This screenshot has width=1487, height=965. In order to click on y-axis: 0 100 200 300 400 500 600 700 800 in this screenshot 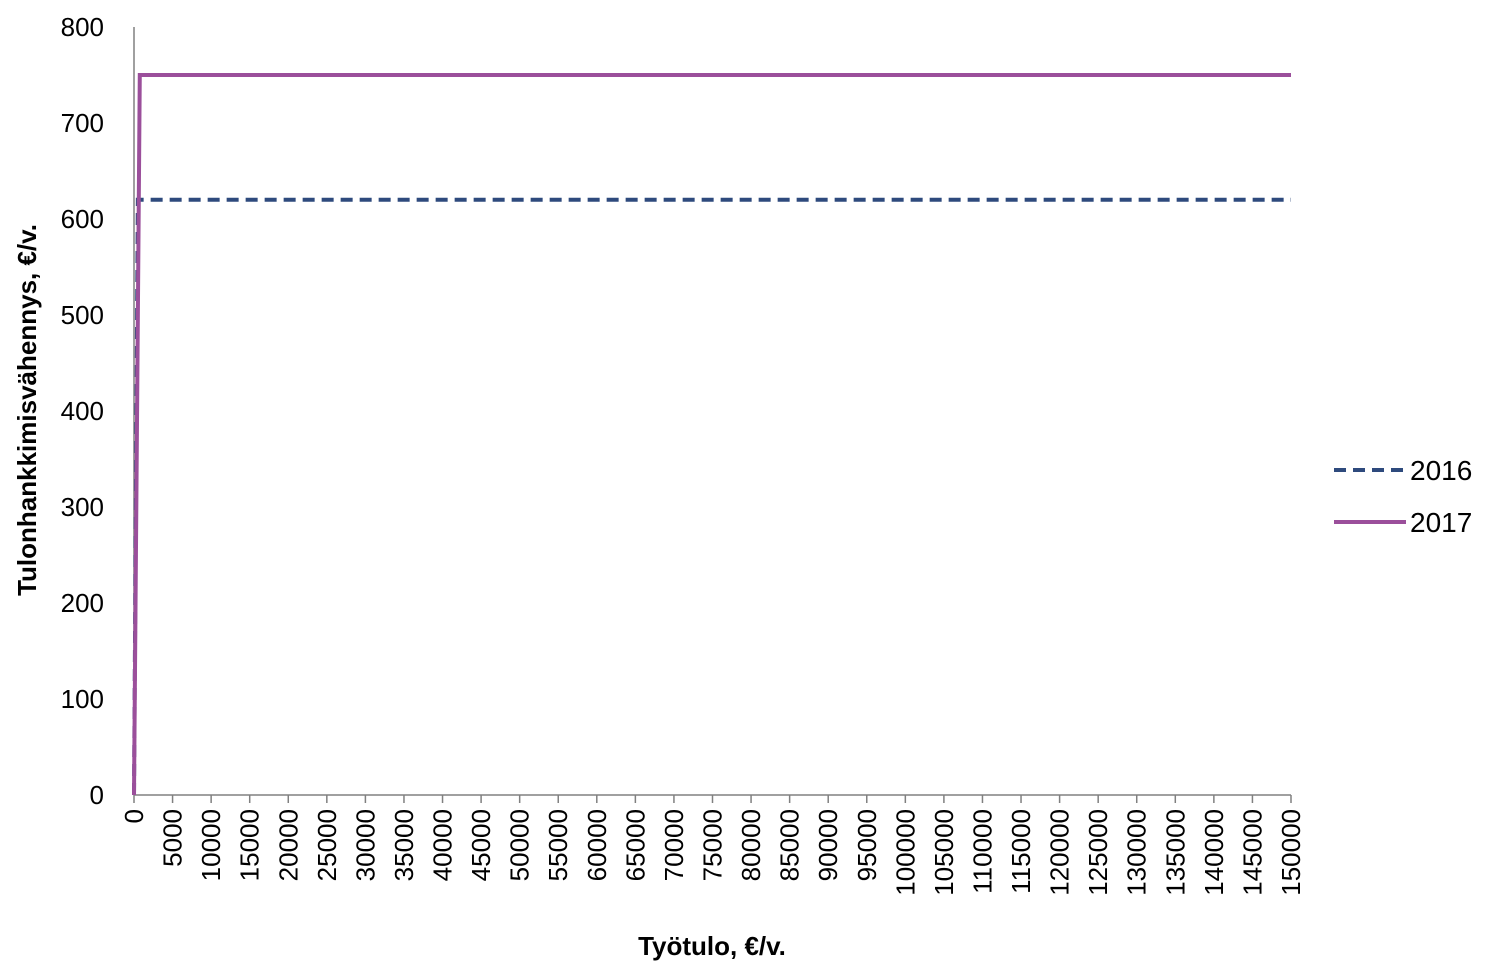, I will do `click(98, 411)`.